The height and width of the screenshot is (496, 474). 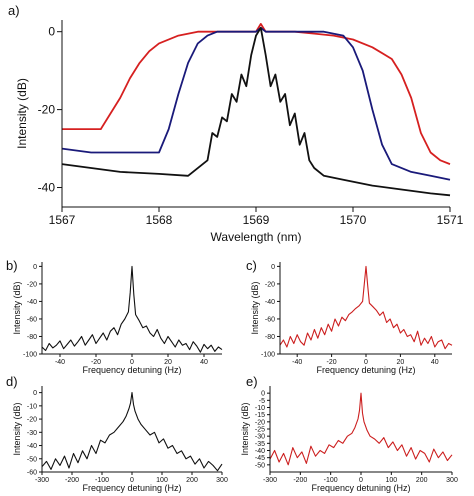 I want to click on panel-letter: c), so click(x=251, y=265).